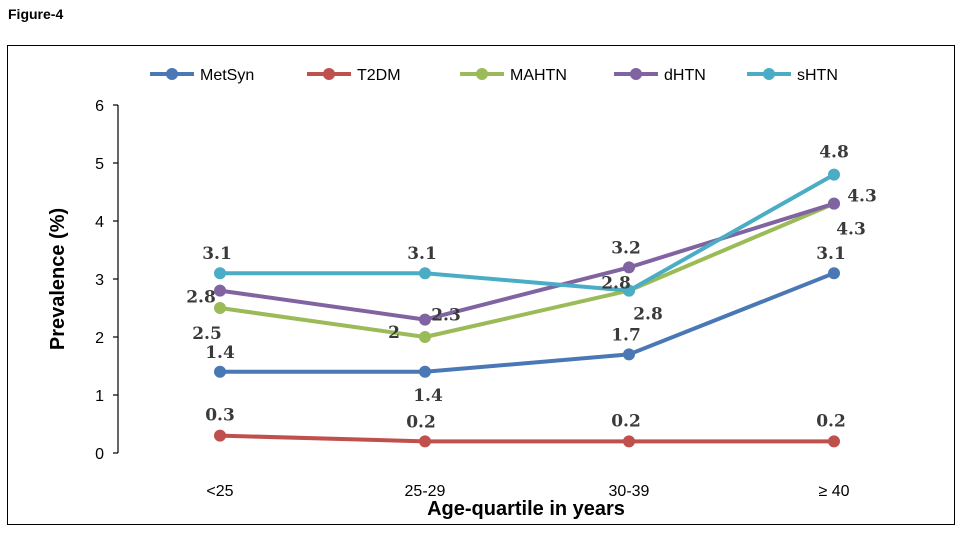  I want to click on data-label-t2dm: 0.3, so click(220, 416).